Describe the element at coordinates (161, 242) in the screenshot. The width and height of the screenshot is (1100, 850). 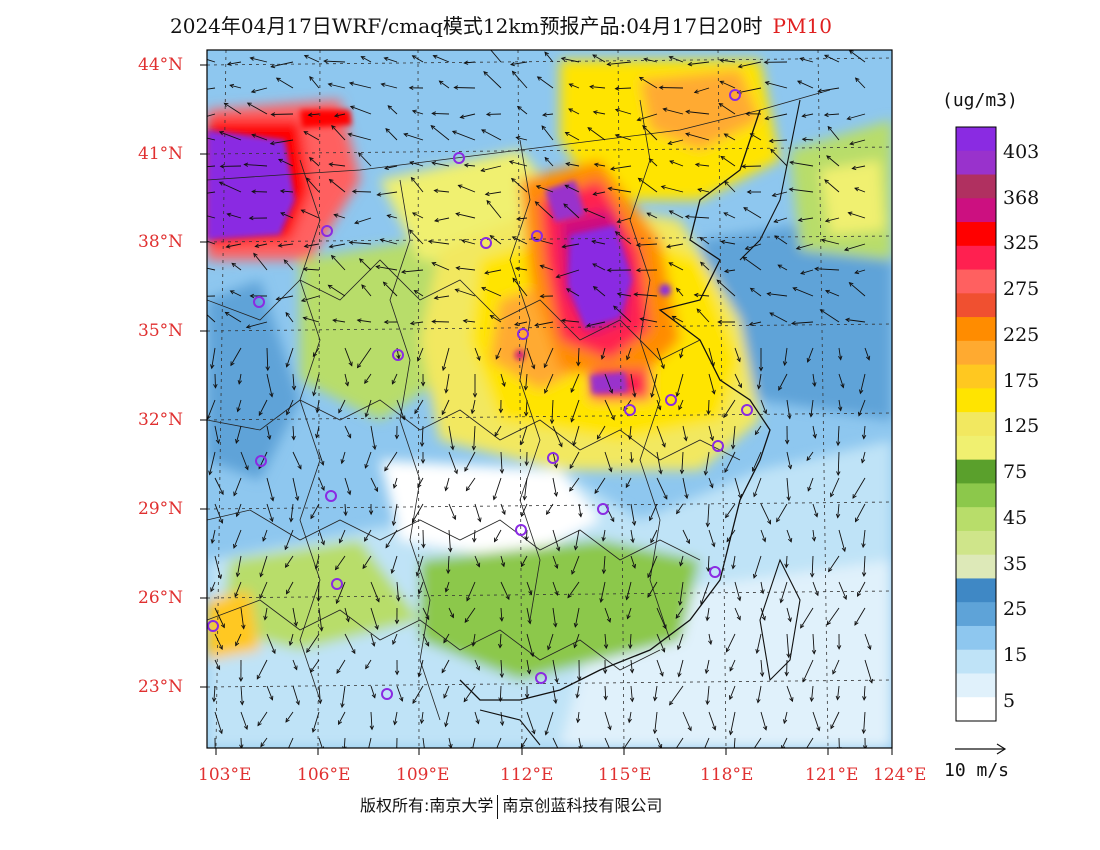
I see `lat-label-38n: 38°N` at that location.